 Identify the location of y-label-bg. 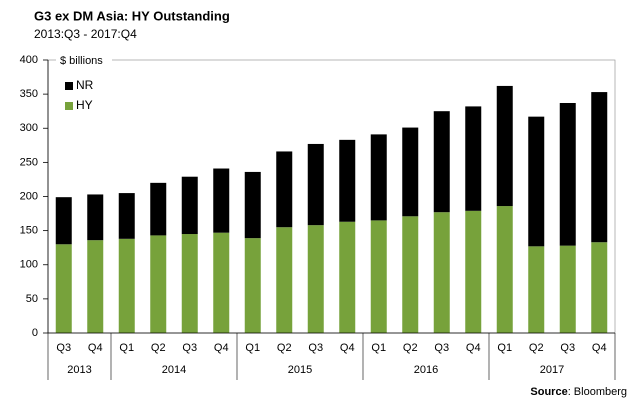
(84, 60).